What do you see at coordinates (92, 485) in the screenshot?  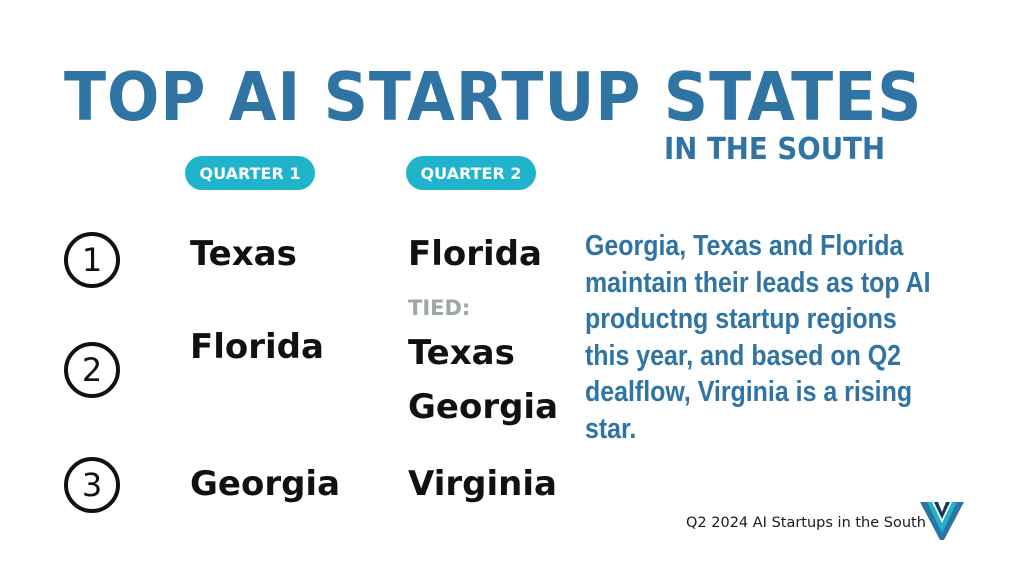 I see `rank-3-circle: 3` at bounding box center [92, 485].